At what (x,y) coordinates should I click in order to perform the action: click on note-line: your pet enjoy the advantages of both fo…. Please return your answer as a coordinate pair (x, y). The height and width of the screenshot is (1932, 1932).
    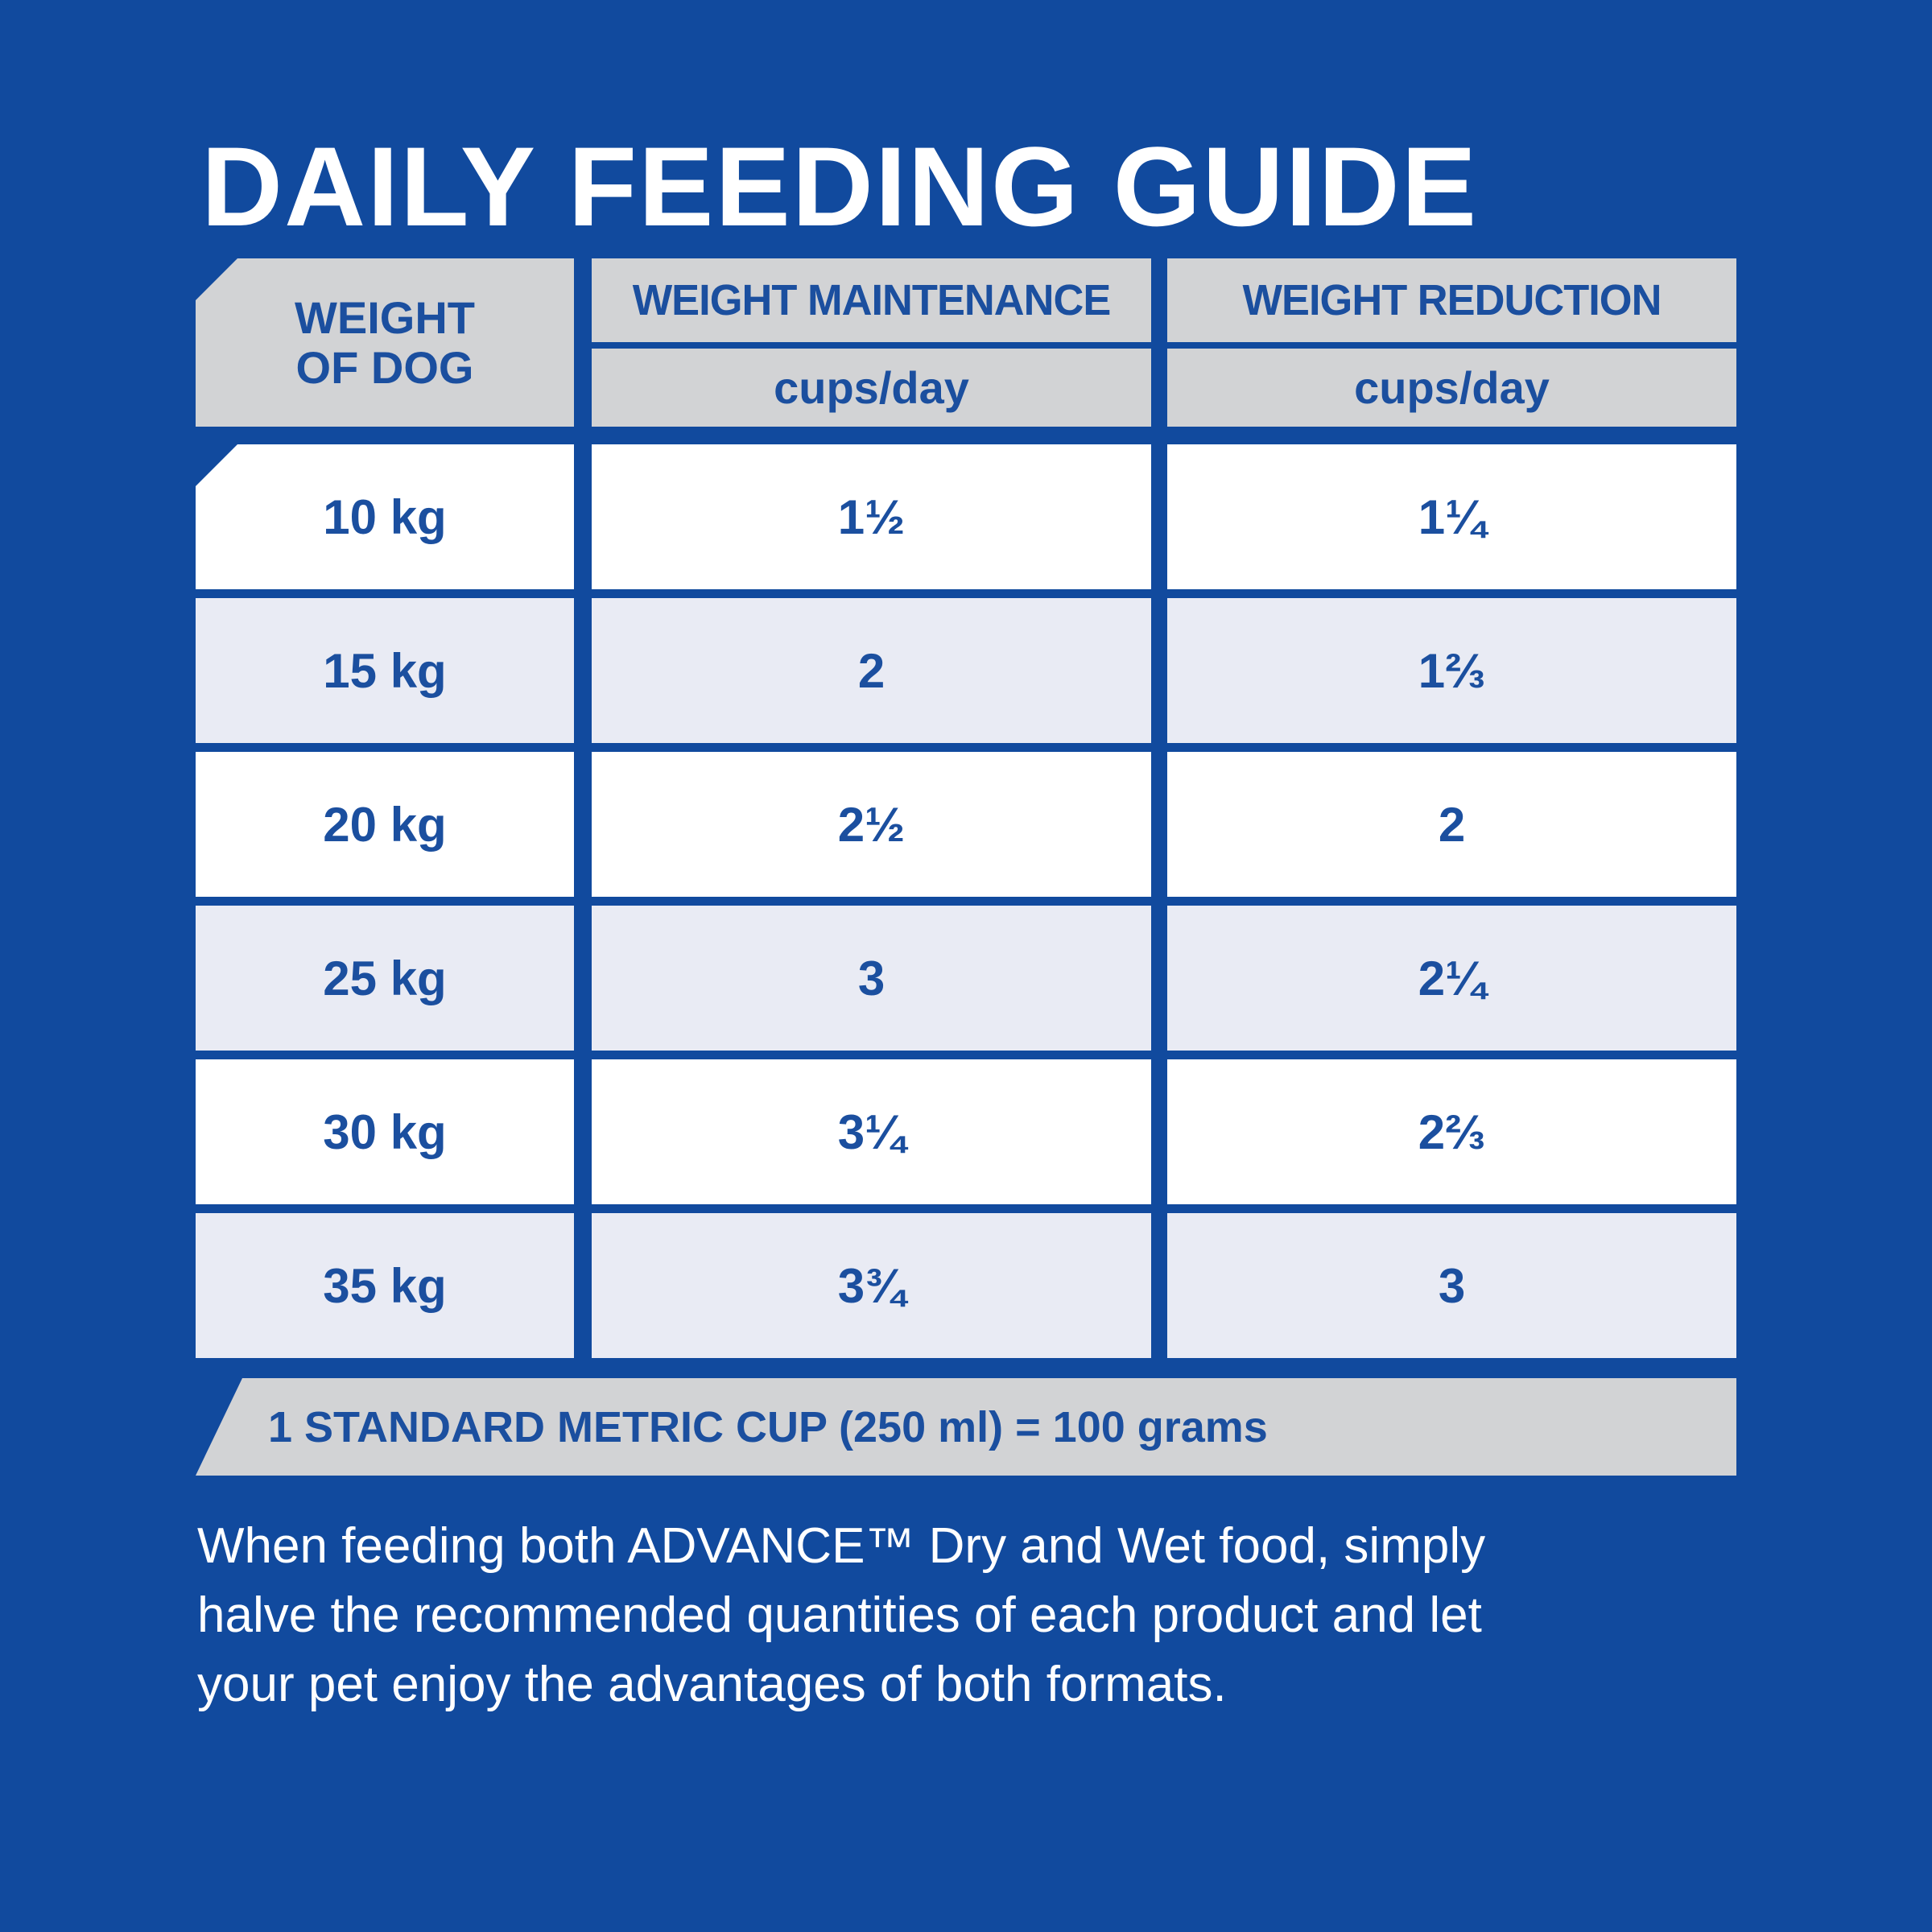
    Looking at the image, I should click on (712, 1685).